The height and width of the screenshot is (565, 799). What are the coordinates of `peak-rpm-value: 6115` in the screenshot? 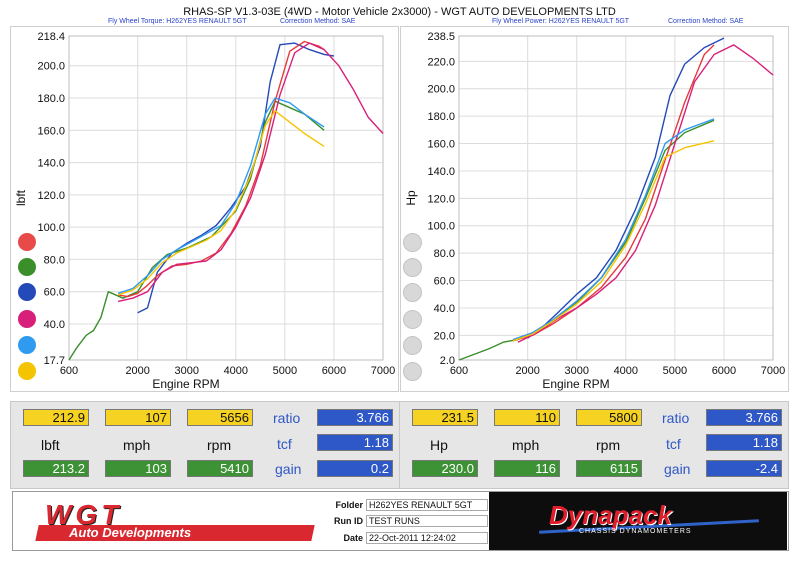 It's located at (609, 468).